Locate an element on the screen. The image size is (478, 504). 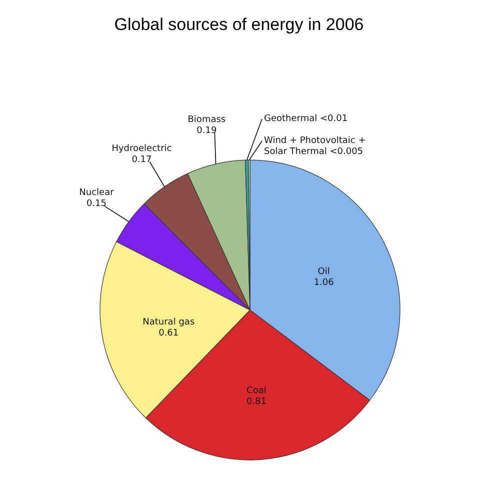
data-label: 0.15 is located at coordinates (96, 204).